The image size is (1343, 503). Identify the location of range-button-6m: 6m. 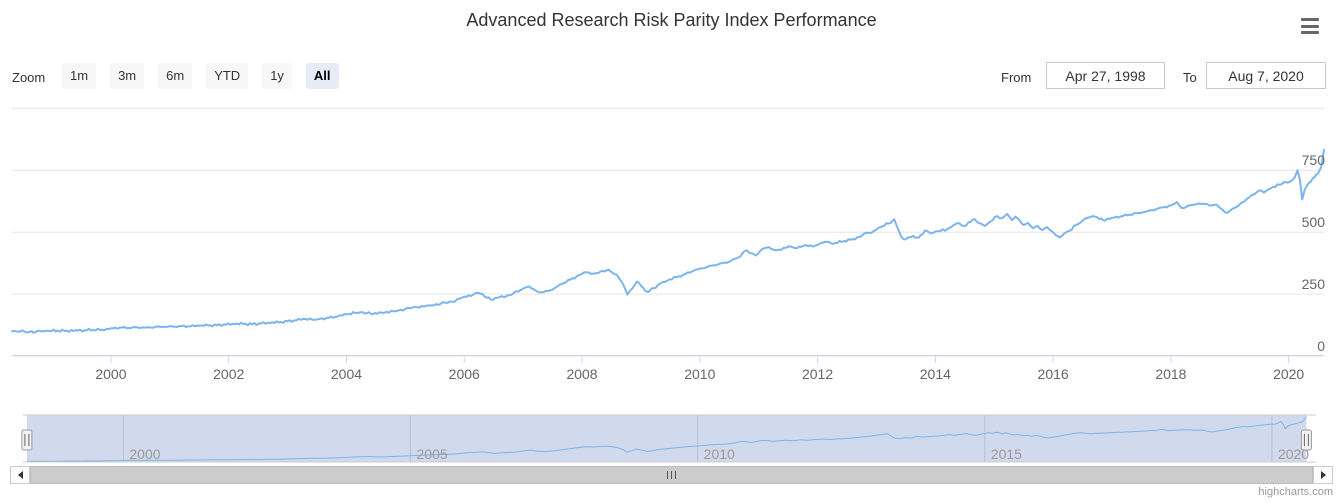
(175, 76).